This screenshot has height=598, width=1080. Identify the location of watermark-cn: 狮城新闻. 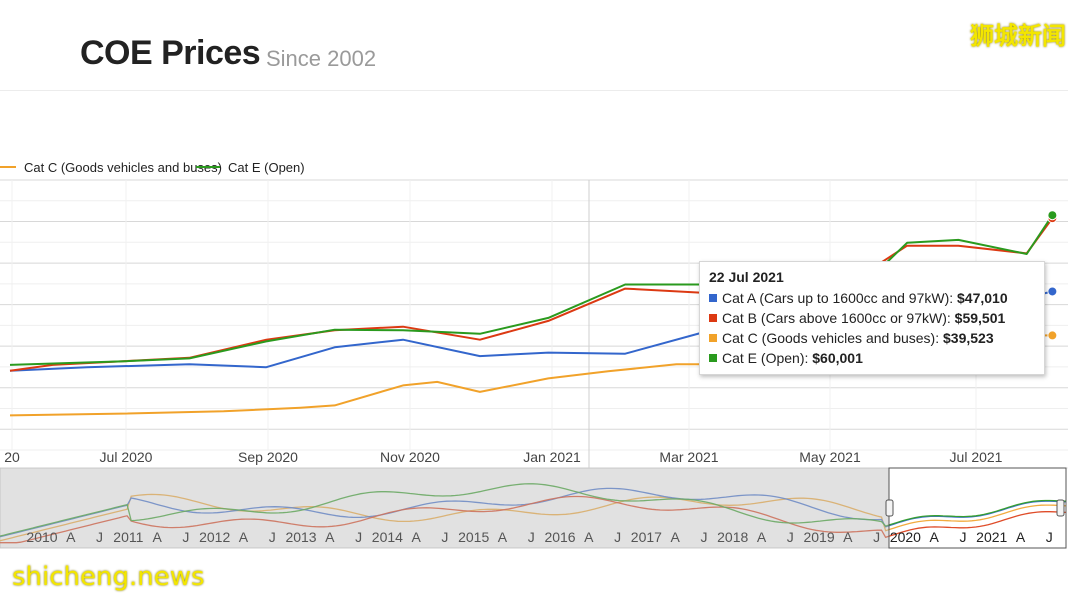
(1018, 36).